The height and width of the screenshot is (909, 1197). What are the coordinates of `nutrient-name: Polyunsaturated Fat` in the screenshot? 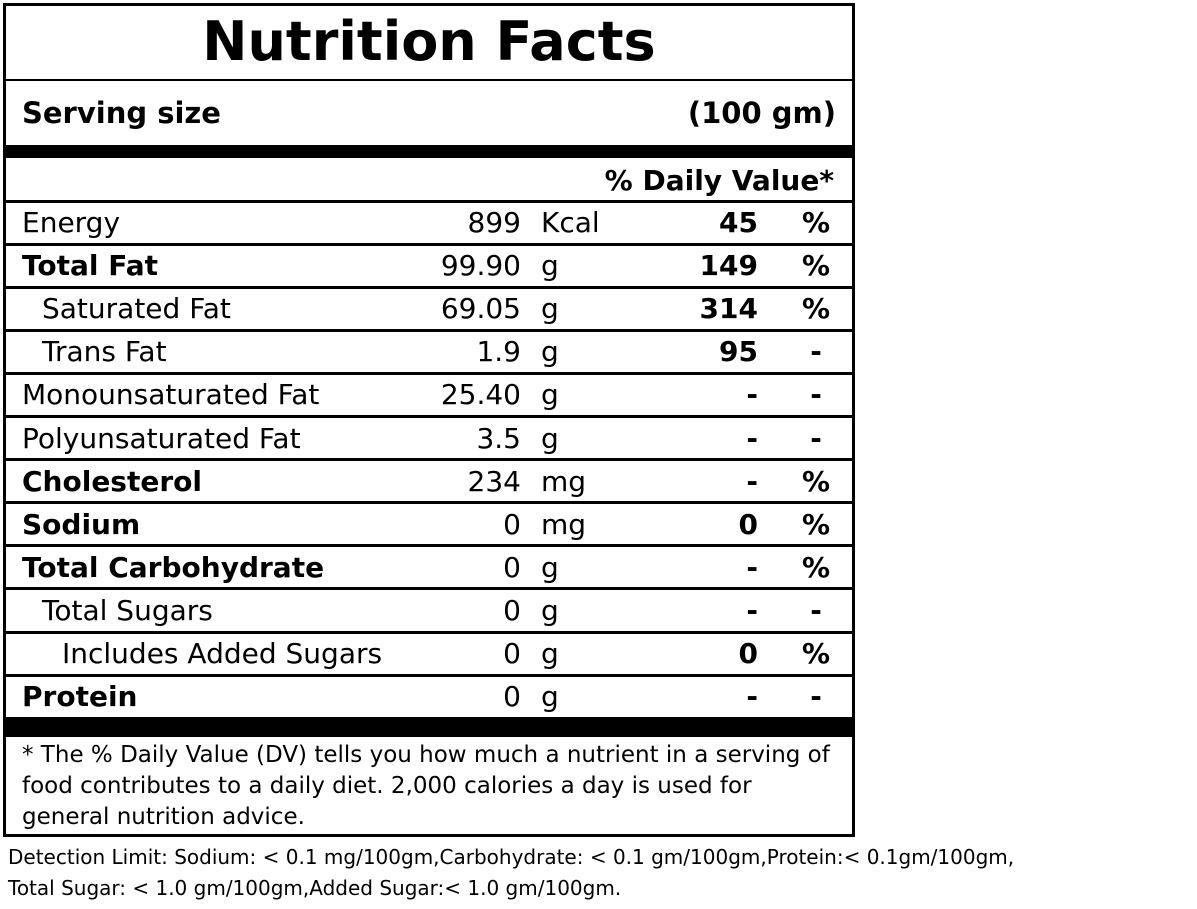 It's located at (161, 438).